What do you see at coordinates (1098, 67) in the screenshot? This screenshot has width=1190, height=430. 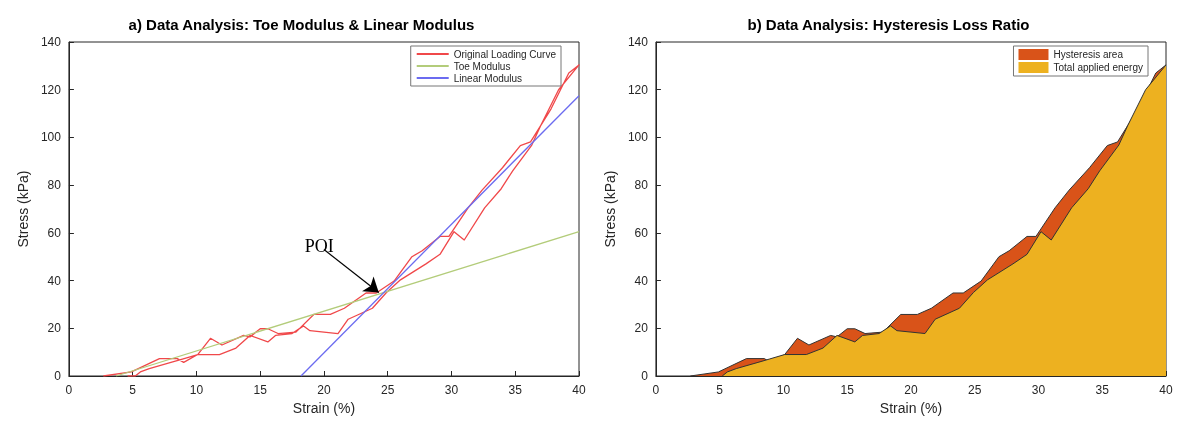 I see `legend-label: Total applied energy` at bounding box center [1098, 67].